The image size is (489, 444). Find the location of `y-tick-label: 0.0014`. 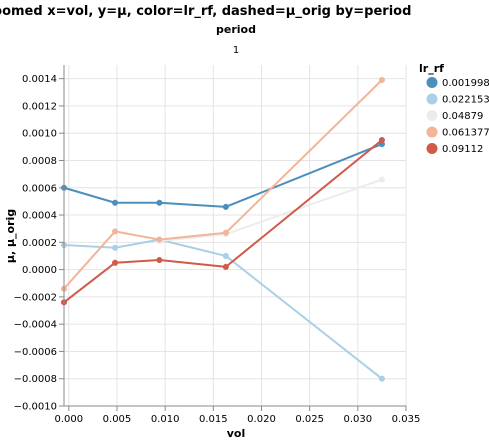

y-tick-label: 0.0014 is located at coordinates (39, 79).